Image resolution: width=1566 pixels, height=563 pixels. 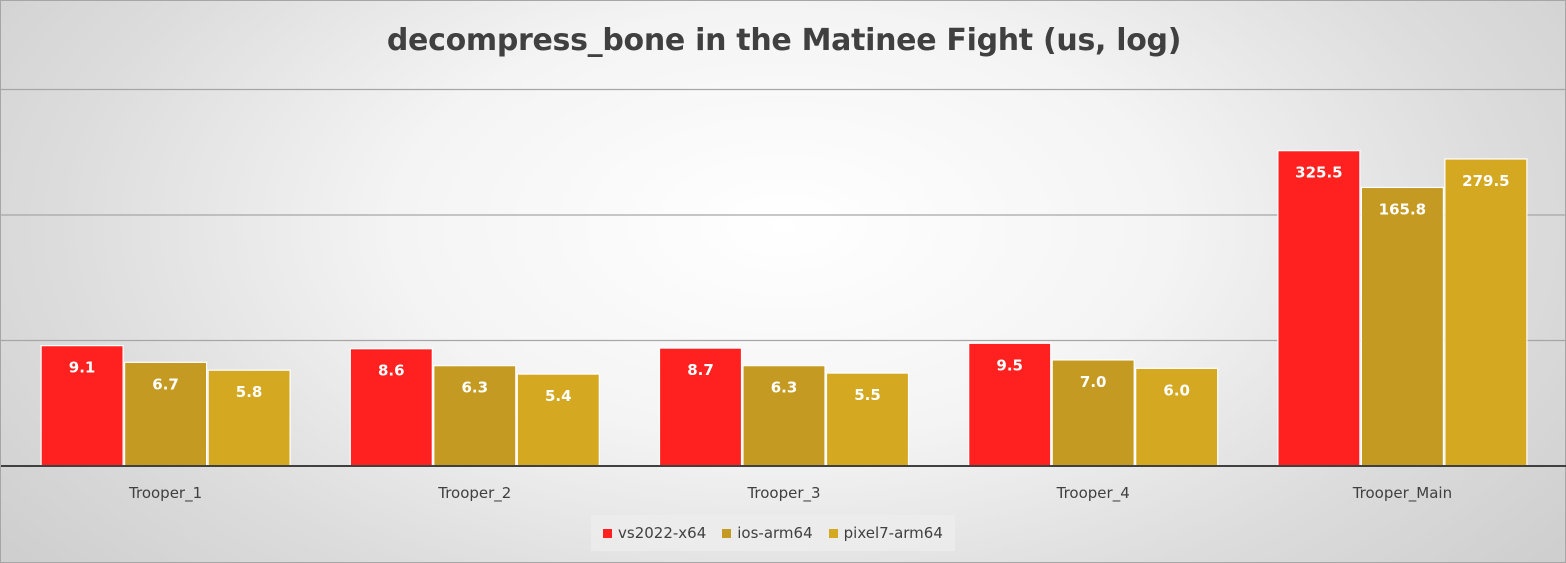 What do you see at coordinates (1176, 390) in the screenshot?
I see `data-label: 6.0` at bounding box center [1176, 390].